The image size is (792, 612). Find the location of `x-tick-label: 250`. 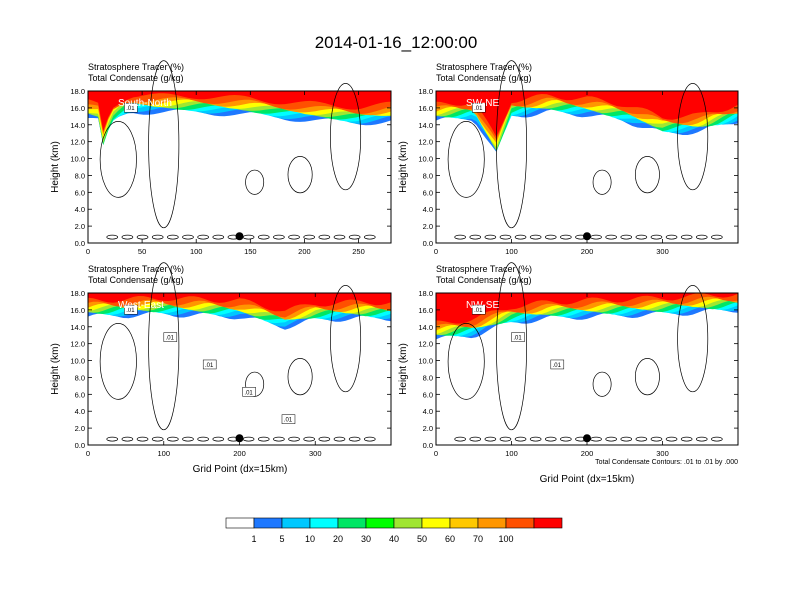

x-tick-label: 250 is located at coordinates (358, 251).